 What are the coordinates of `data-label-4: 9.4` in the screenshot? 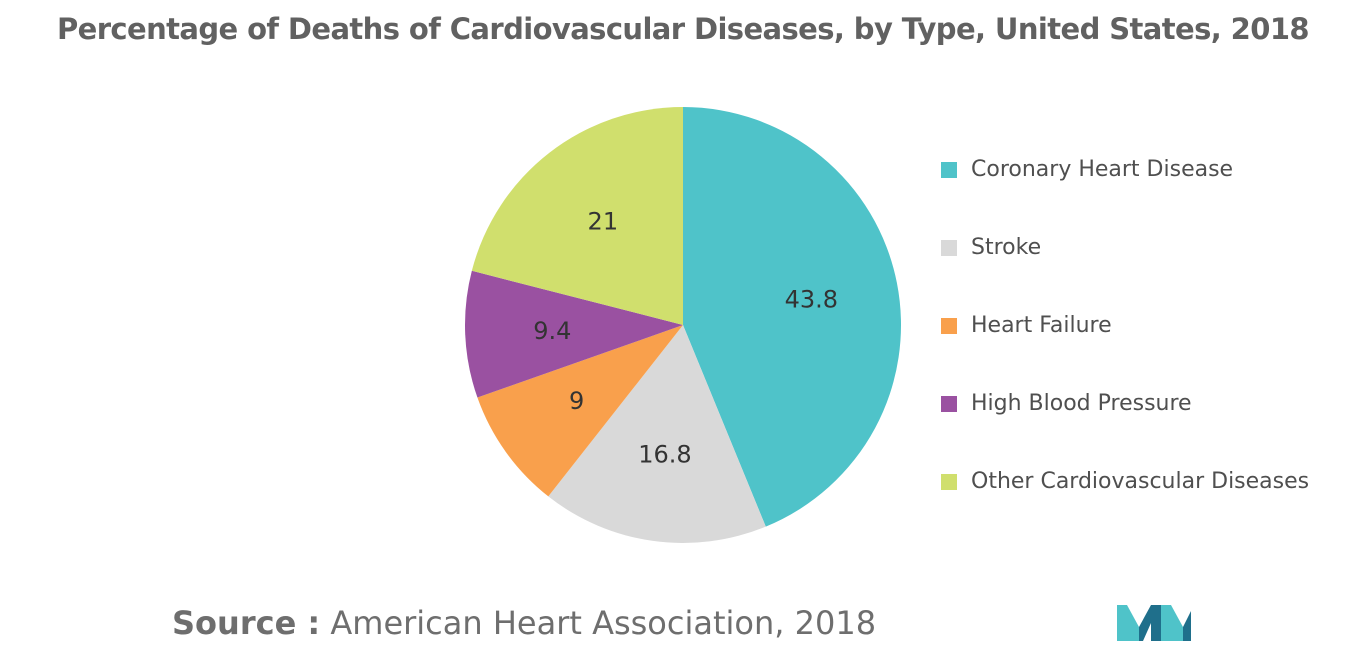 It's located at (552, 331).